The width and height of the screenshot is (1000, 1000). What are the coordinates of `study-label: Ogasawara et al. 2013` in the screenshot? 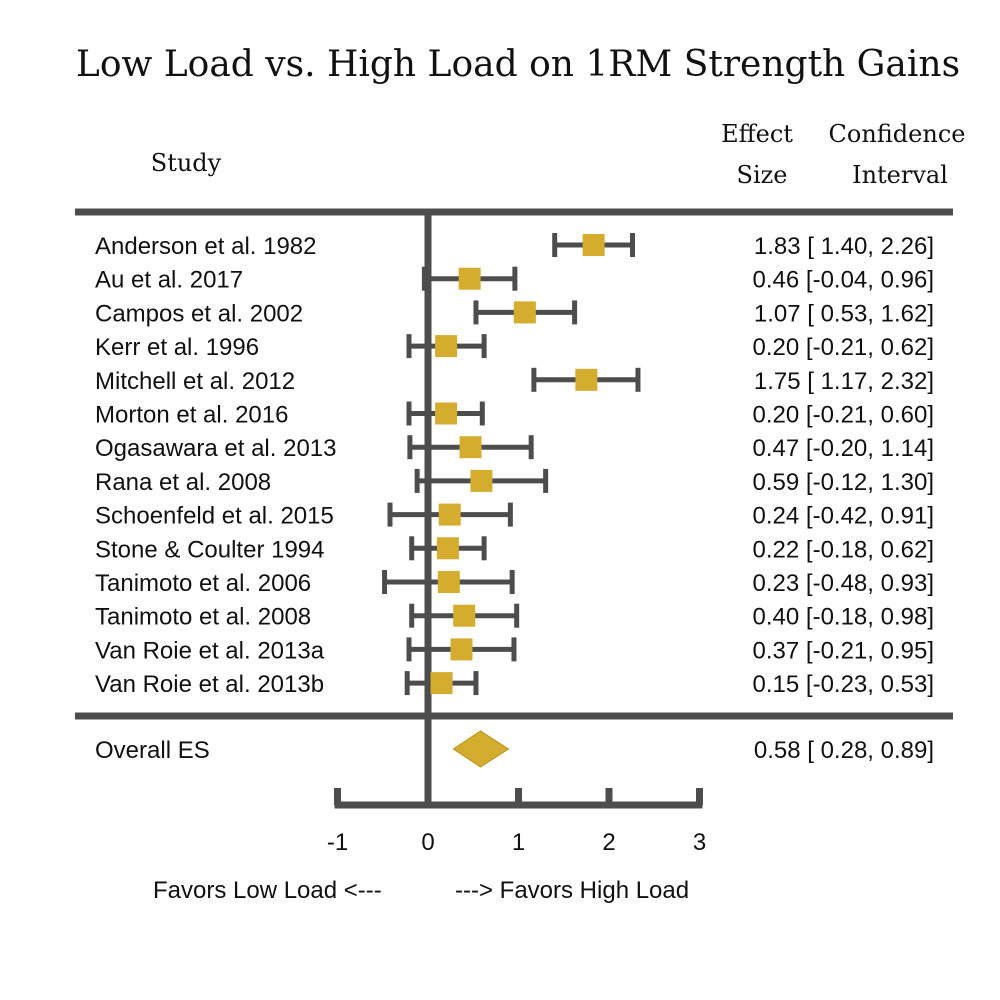 It's located at (216, 448).